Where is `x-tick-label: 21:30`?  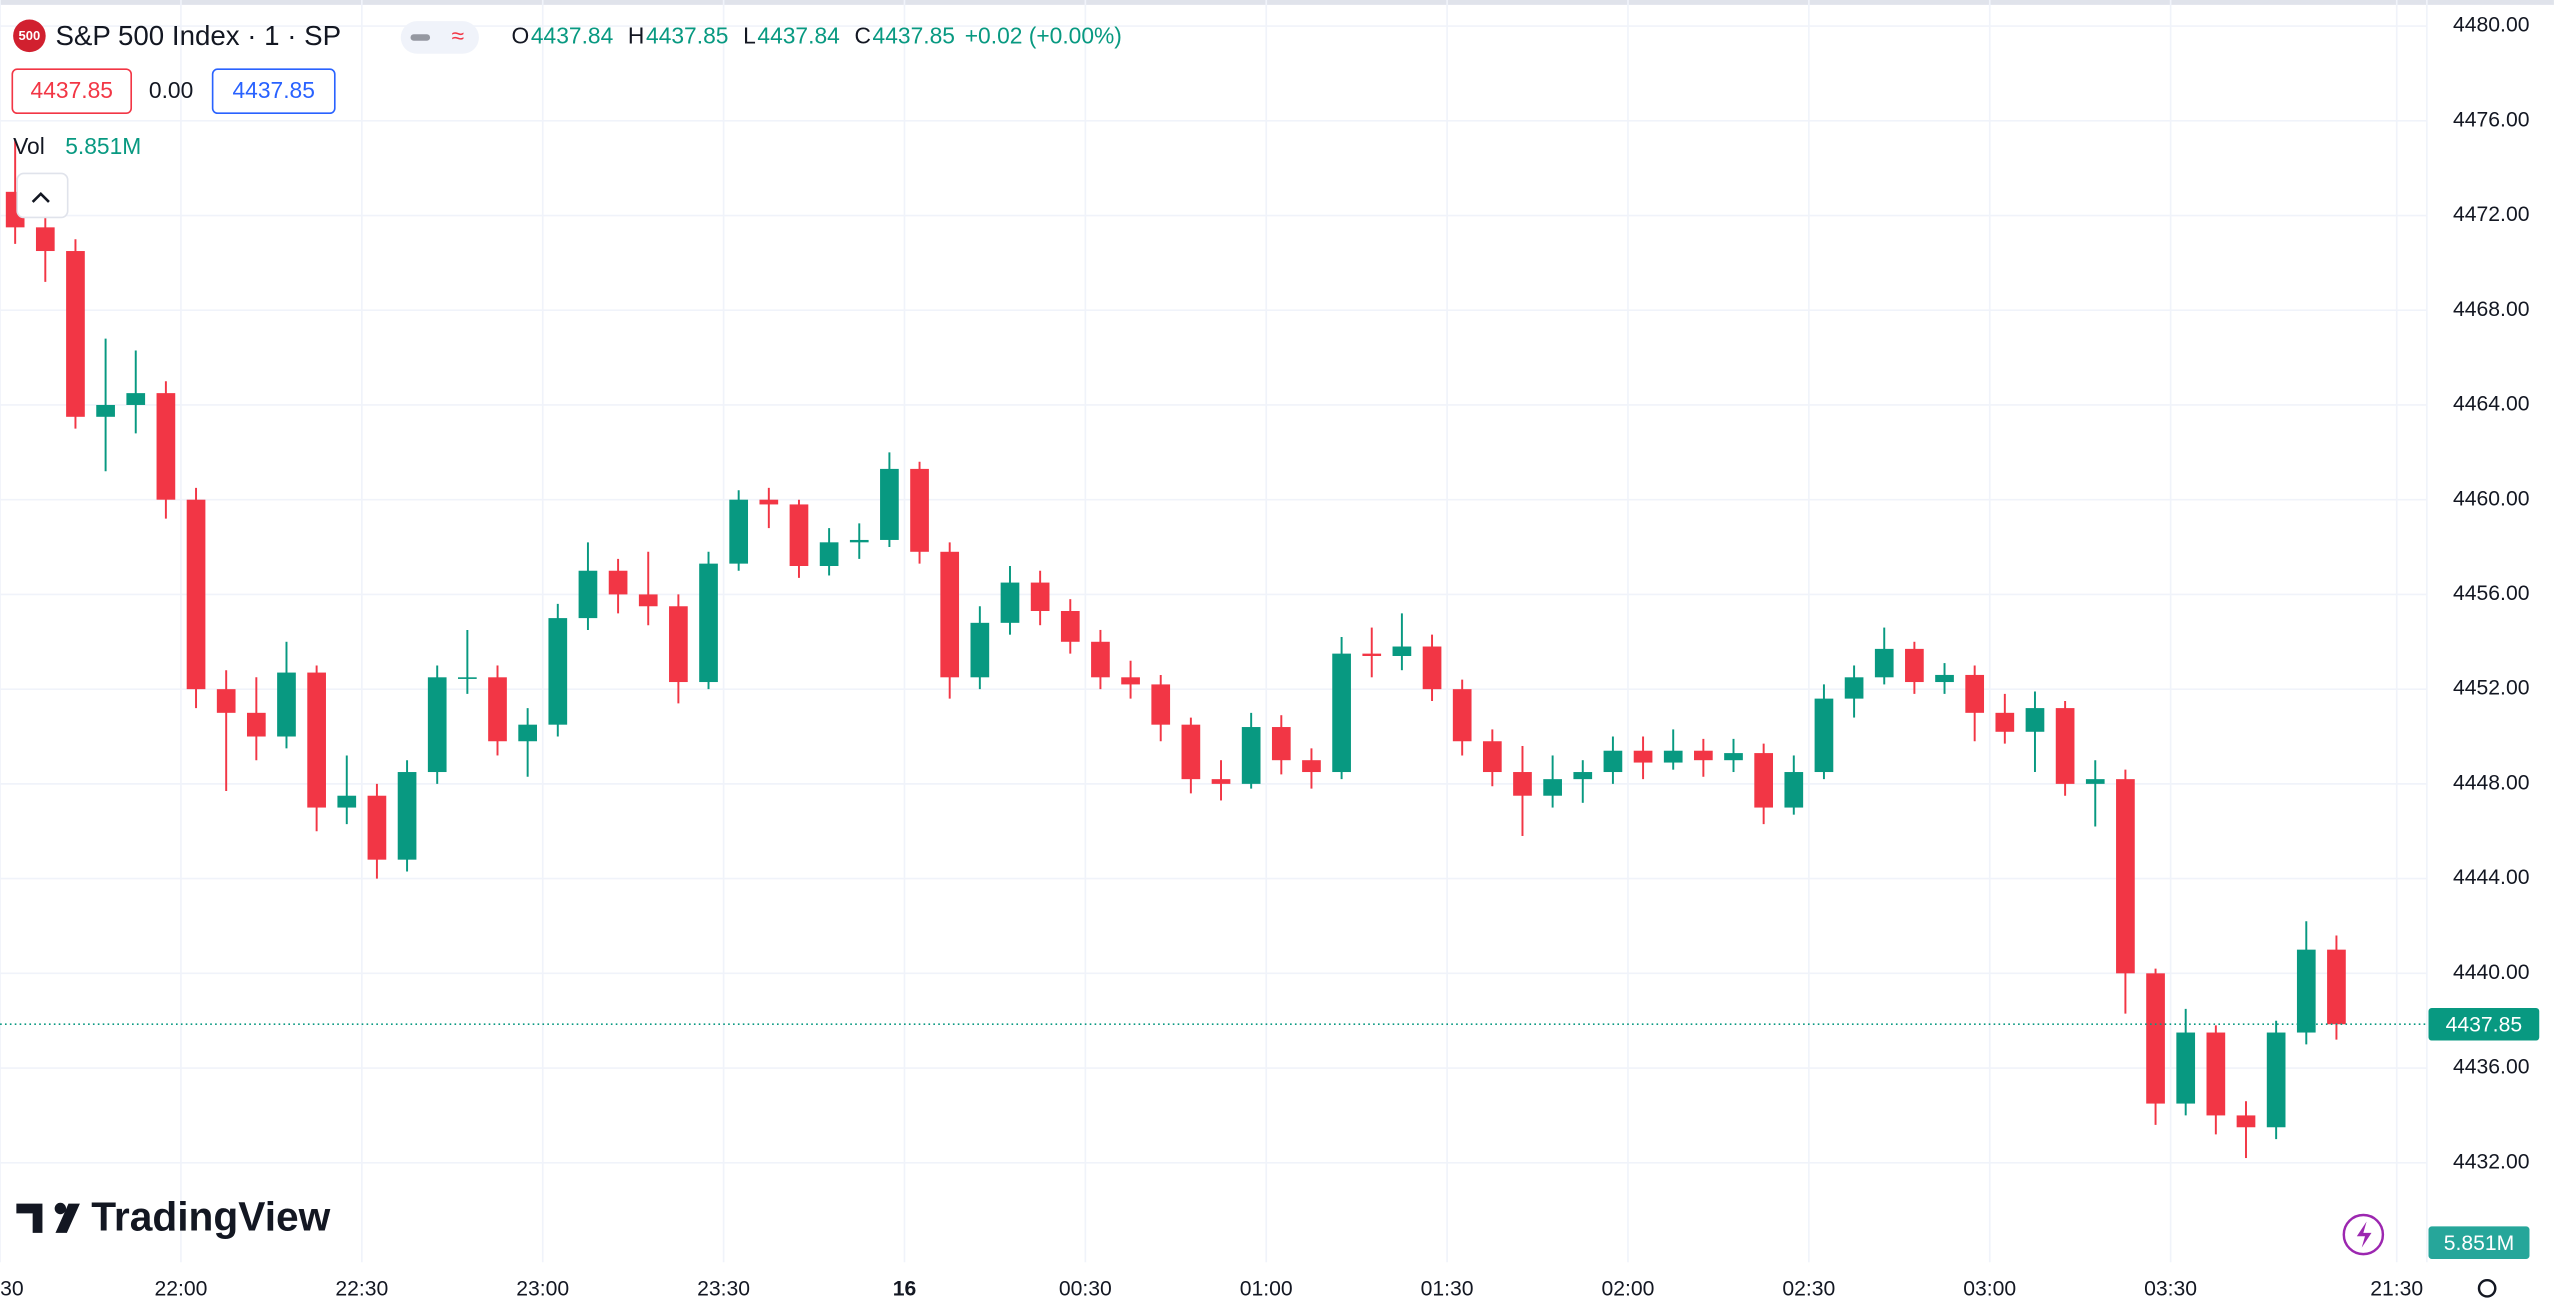 x-tick-label: 21:30 is located at coordinates (2396, 1289).